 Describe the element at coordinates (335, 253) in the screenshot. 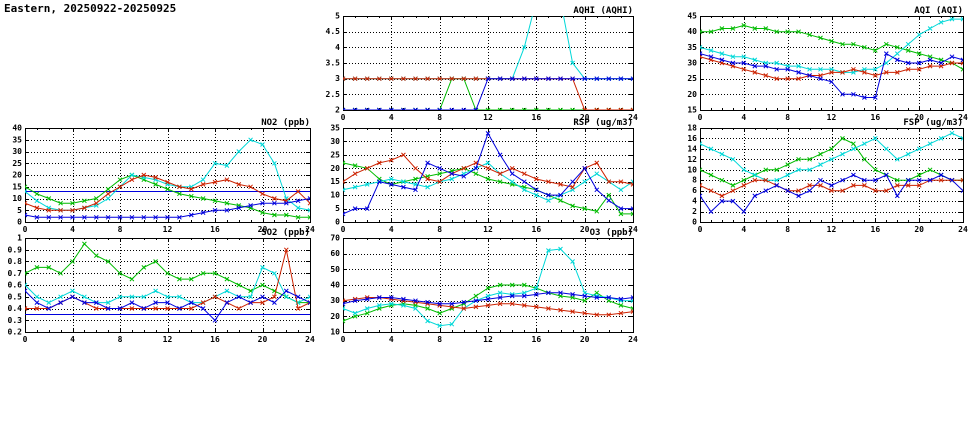

I see `svg-text: 60` at that location.